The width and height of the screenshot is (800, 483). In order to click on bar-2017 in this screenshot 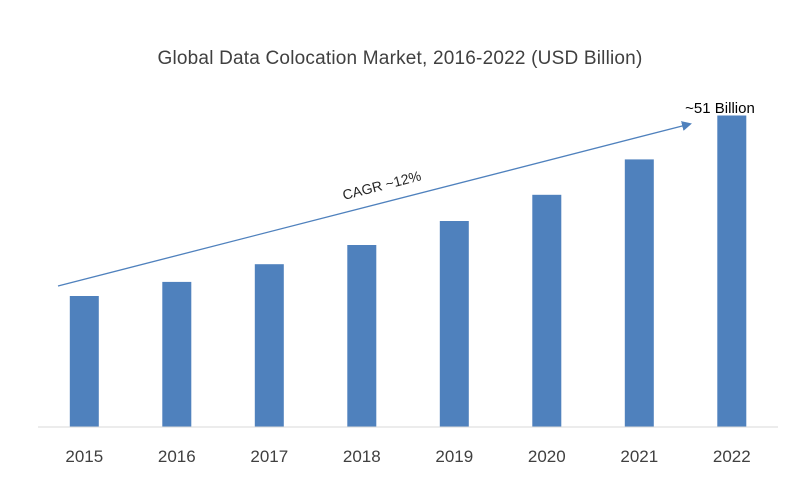, I will do `click(269, 345)`.